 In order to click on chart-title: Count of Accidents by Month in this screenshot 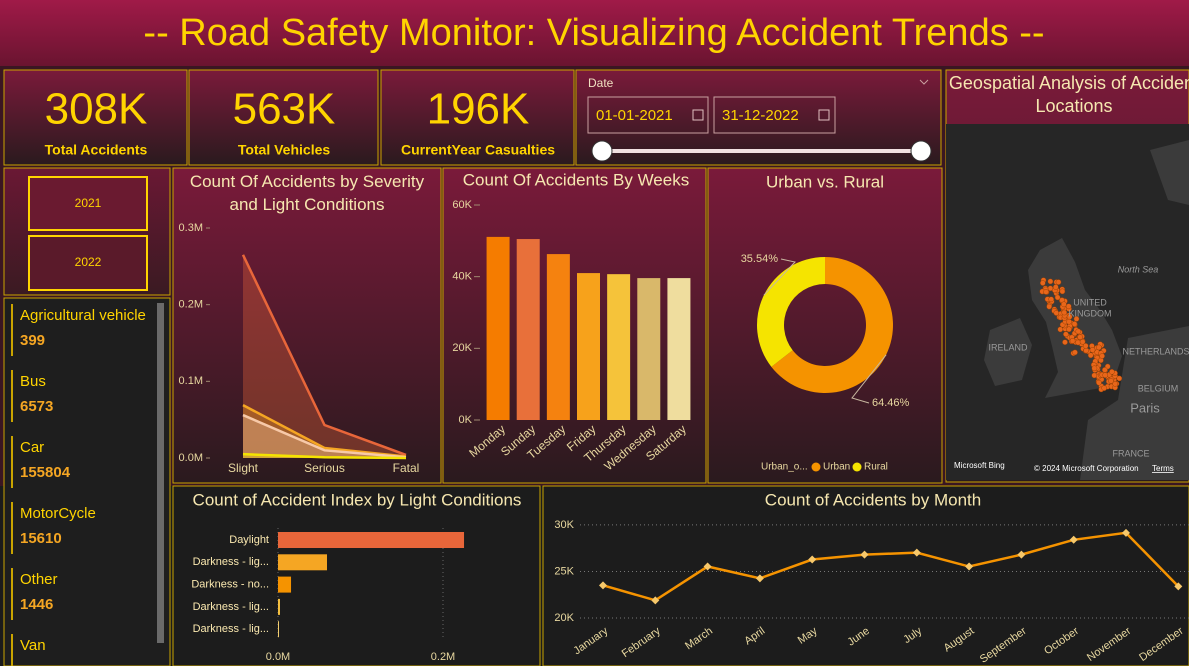, I will do `click(873, 499)`.